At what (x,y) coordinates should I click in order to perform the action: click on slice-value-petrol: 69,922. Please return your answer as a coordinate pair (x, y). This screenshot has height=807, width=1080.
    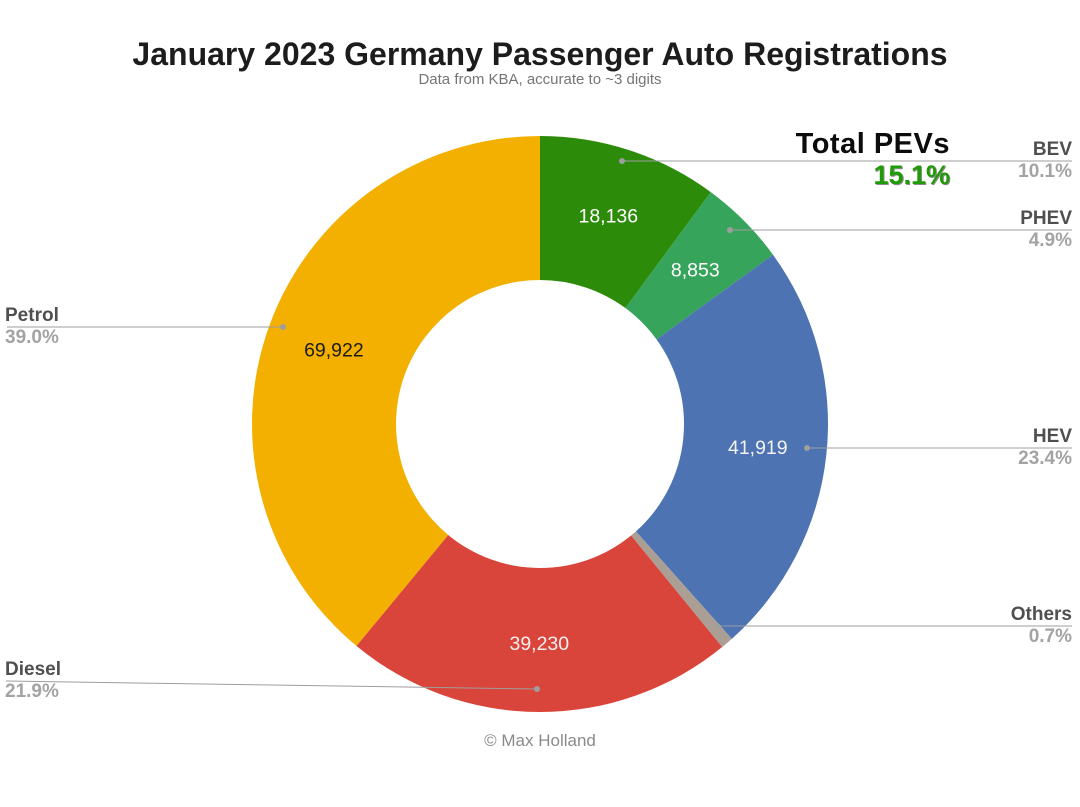
    Looking at the image, I should click on (334, 351).